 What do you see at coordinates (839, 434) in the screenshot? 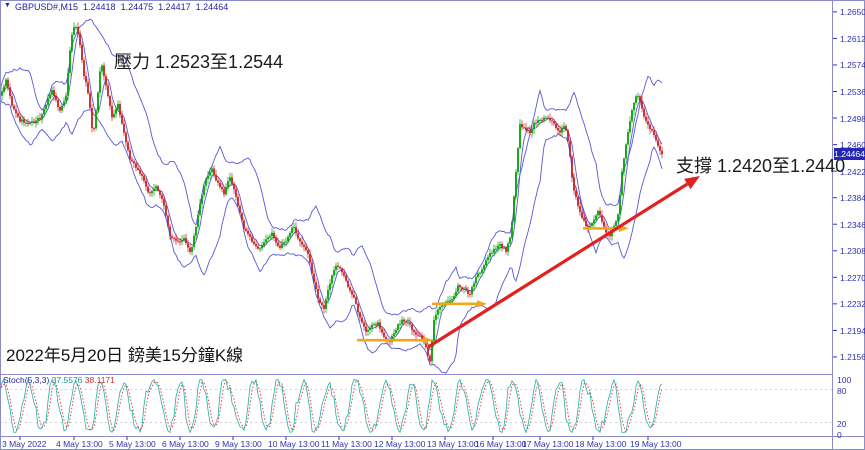
I see `stoch-scale-label: 0` at bounding box center [839, 434].